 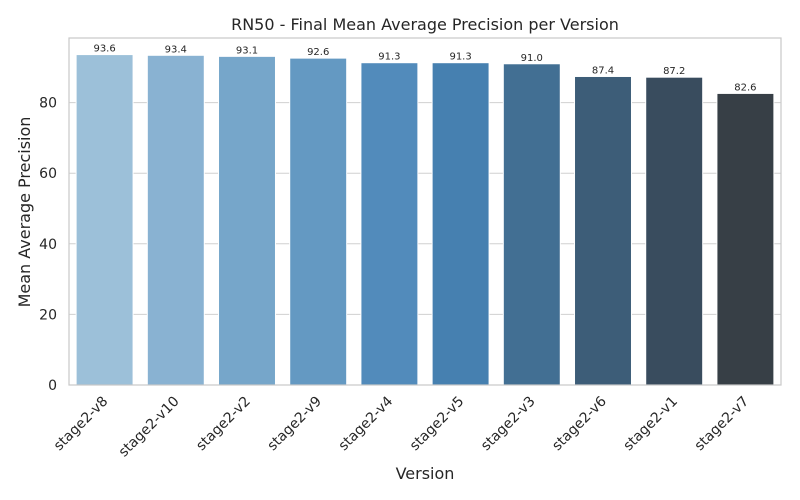 I want to click on y-tick-label: 20, so click(x=48, y=315).